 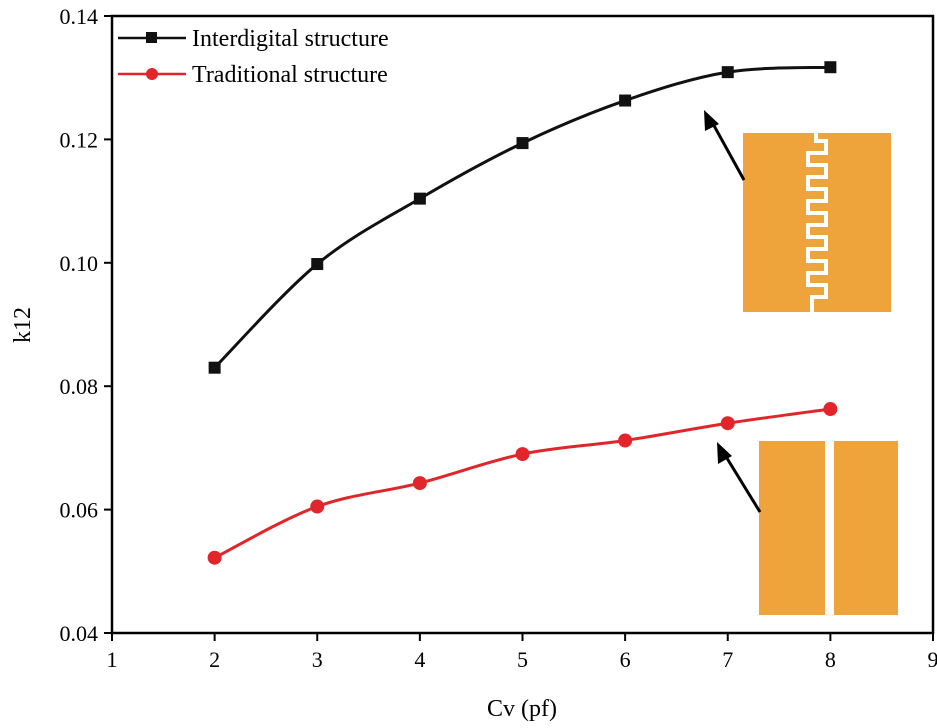 I want to click on legend-entry-interdigital: Interdigital structure, so click(x=253, y=39).